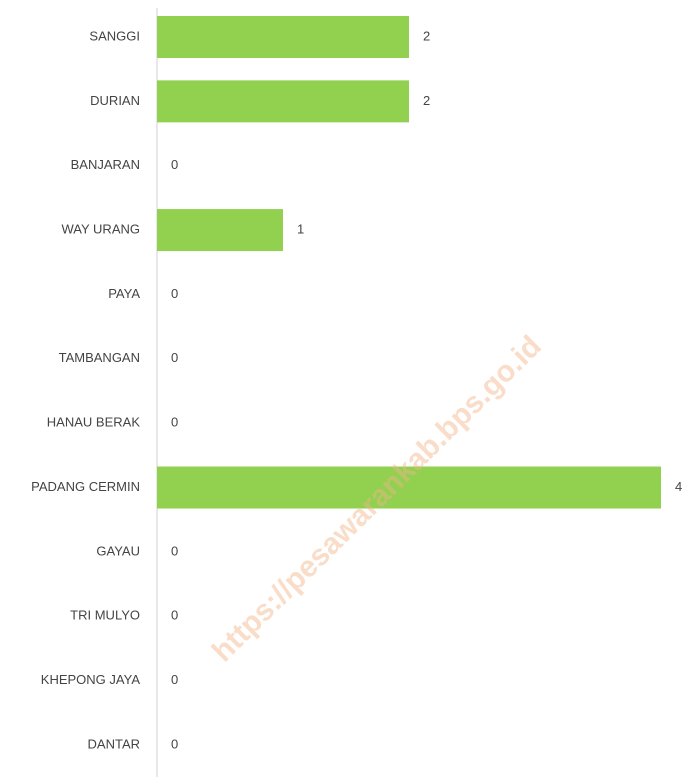 The image size is (683, 777). I want to click on category-label: WAY URANG, so click(101, 229).